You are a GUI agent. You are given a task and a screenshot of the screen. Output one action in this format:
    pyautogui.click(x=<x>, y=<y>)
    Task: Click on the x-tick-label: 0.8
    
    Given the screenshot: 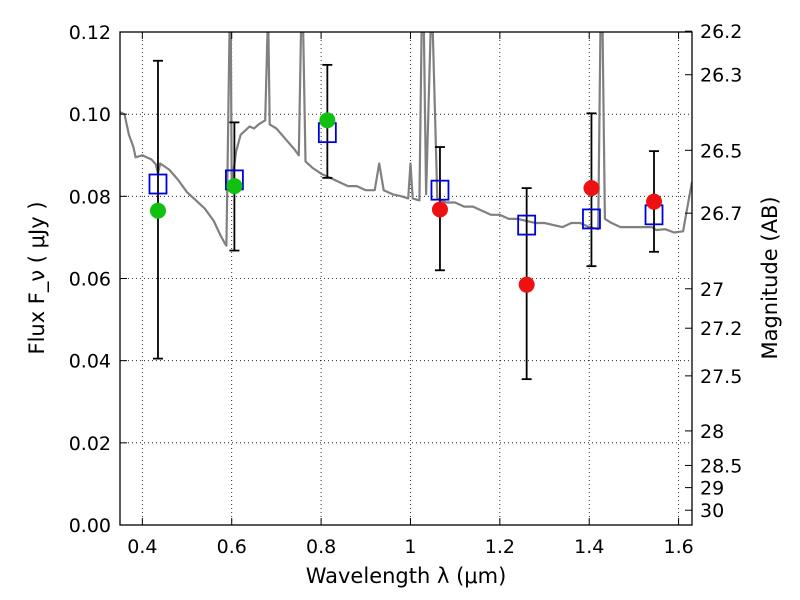 What is the action you would take?
    pyautogui.click(x=321, y=547)
    